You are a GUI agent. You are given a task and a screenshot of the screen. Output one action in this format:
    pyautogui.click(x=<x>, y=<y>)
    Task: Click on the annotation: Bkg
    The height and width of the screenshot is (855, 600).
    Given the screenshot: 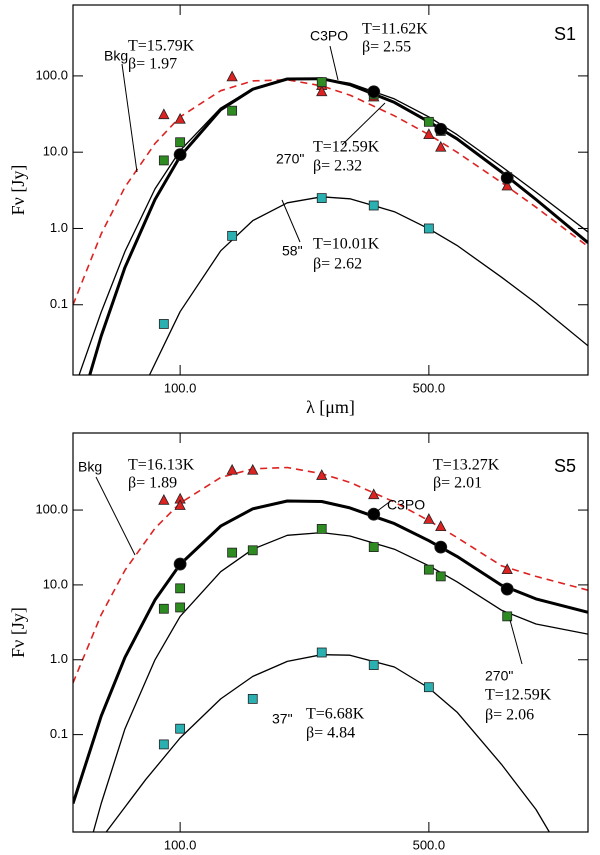 What is the action you would take?
    pyautogui.click(x=116, y=56)
    